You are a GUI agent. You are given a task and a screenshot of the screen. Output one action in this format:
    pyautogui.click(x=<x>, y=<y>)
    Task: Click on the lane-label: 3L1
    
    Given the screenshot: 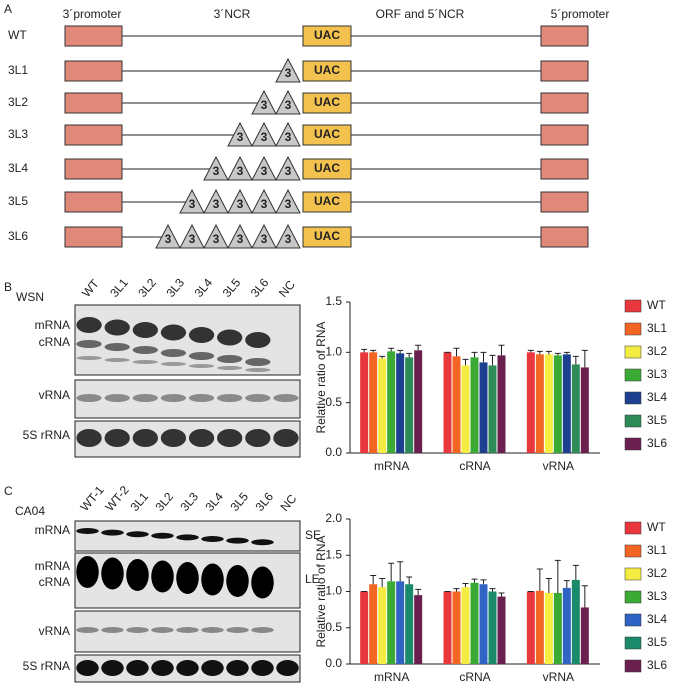 What is the action you would take?
    pyautogui.click(x=140, y=501)
    